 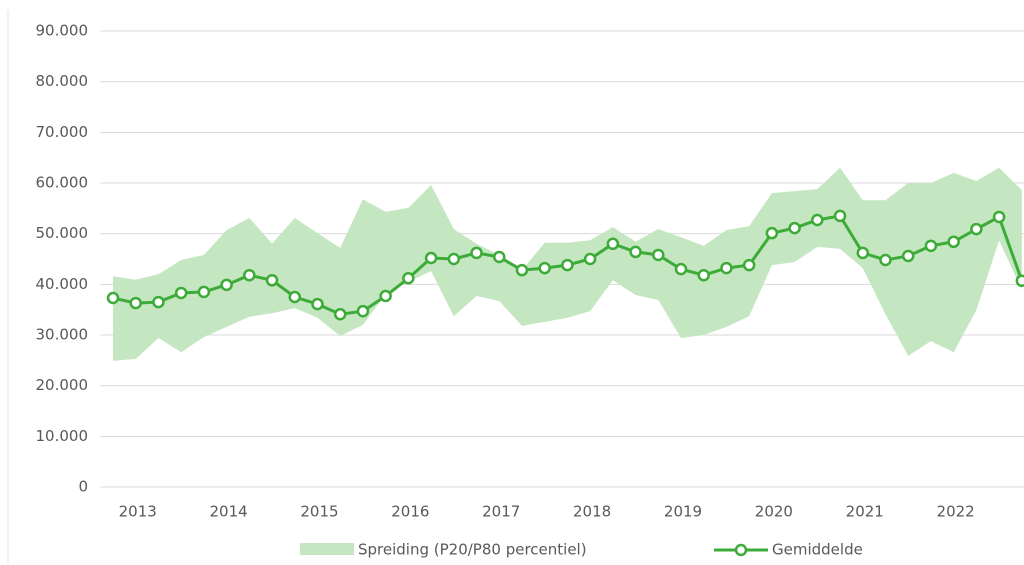 What do you see at coordinates (817, 550) in the screenshot?
I see `legend-label: Gemiddelde` at bounding box center [817, 550].